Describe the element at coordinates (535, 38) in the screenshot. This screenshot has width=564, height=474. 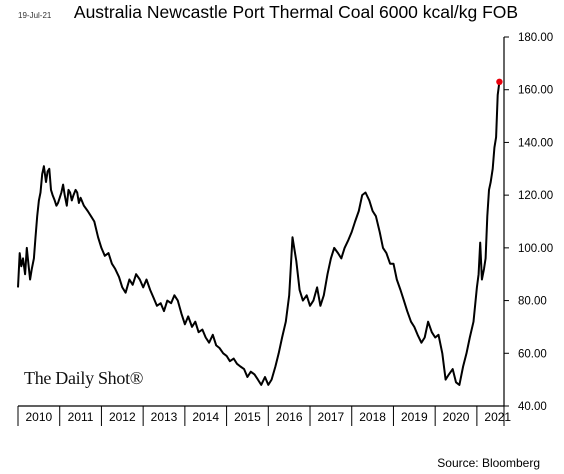
I see `y-tick-label: 180.00` at that location.